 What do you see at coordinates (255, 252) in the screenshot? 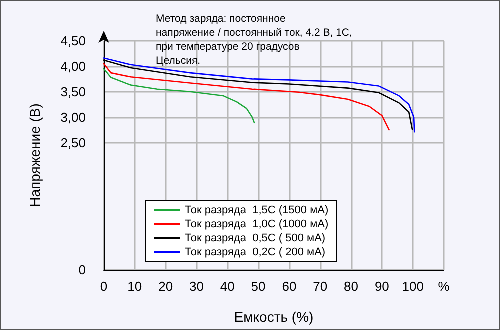
I see `legend-label: Ток разряда 0,2С ( 200 мА)` at bounding box center [255, 252].